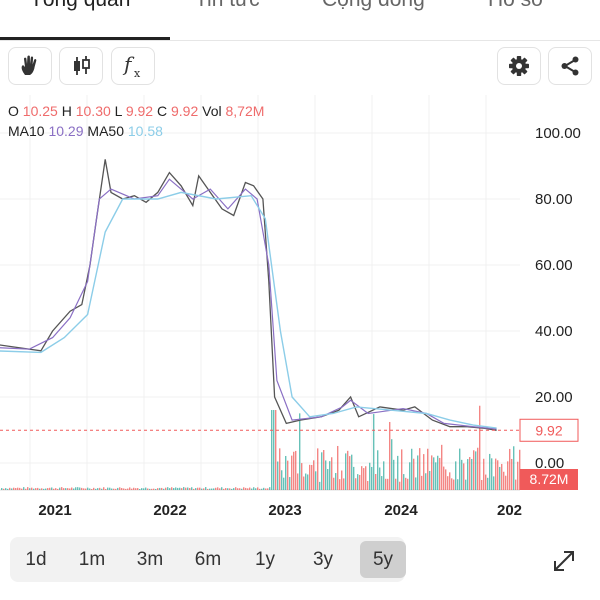 Image resolution: width=600 pixels, height=600 pixels. What do you see at coordinates (208, 559) in the screenshot?
I see `range-6m: 6m` at bounding box center [208, 559].